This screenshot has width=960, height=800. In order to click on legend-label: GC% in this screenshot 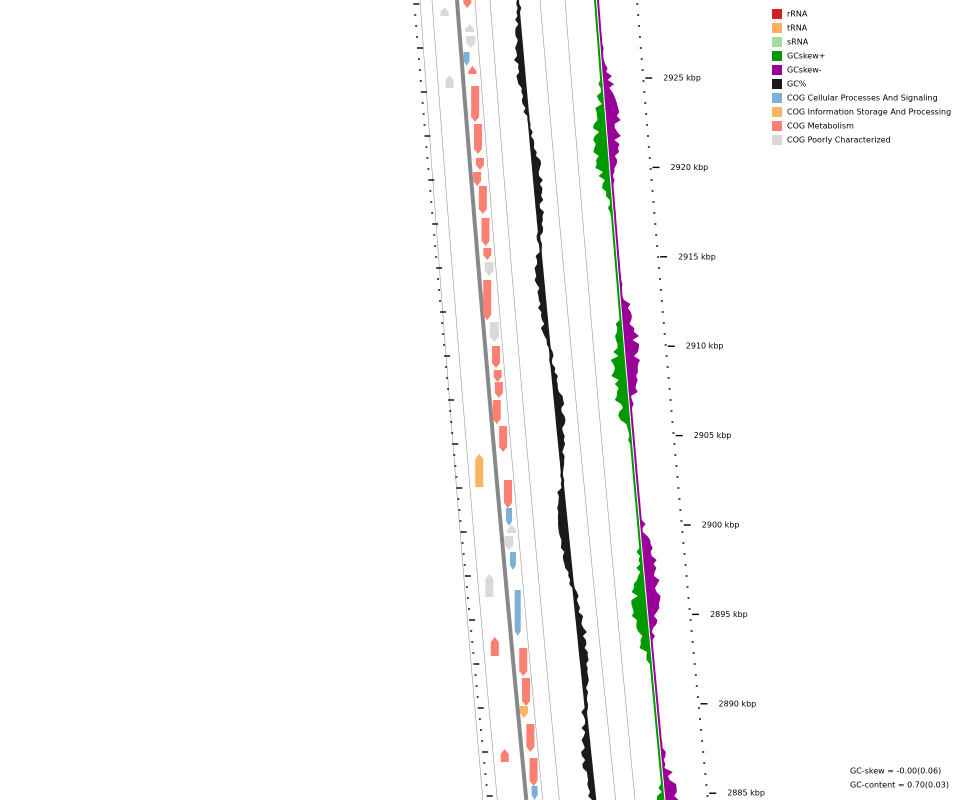, I will do `click(797, 84)`.